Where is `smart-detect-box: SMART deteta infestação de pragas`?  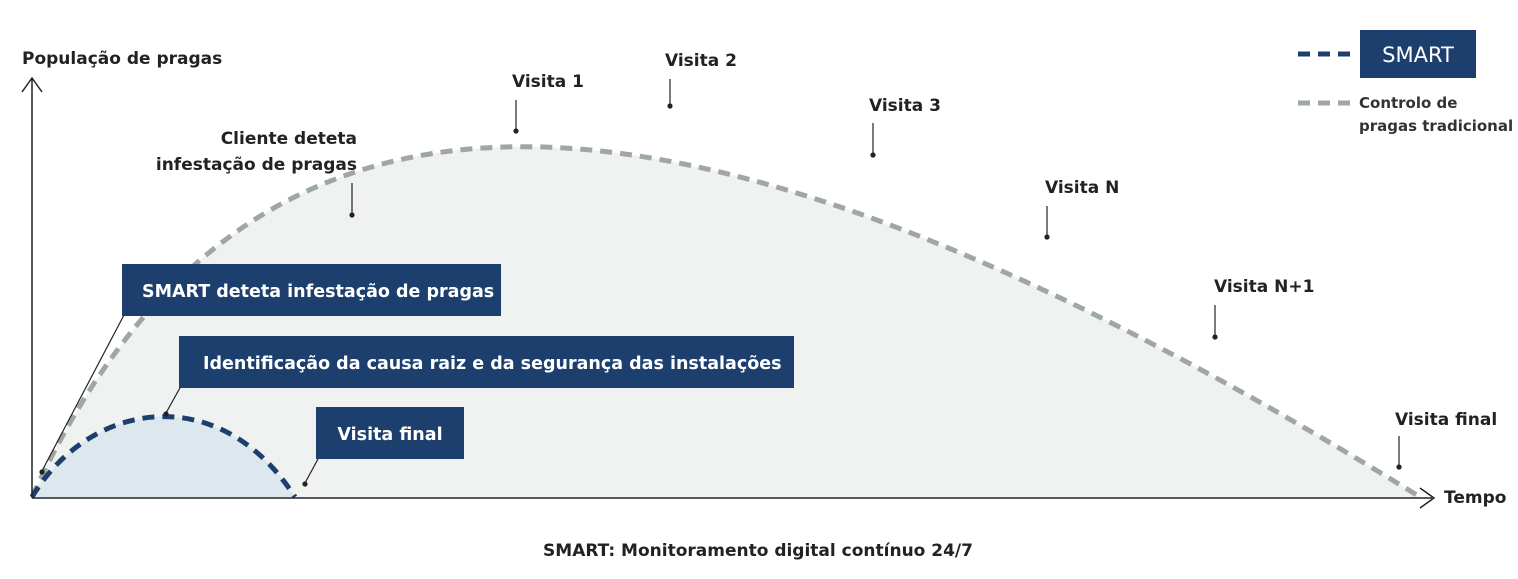 smart-detect-box: SMART deteta infestação de pragas is located at coordinates (311, 290).